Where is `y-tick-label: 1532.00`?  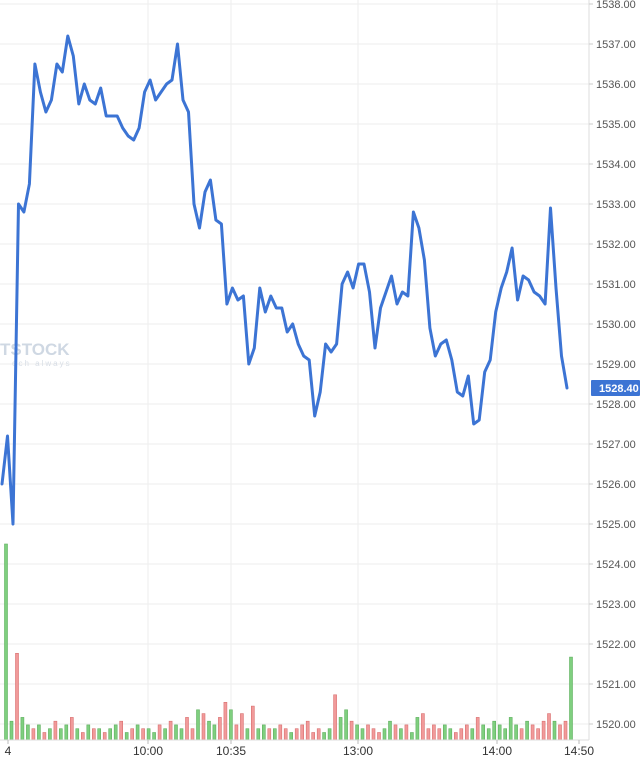 y-tick-label: 1532.00 is located at coordinates (616, 245).